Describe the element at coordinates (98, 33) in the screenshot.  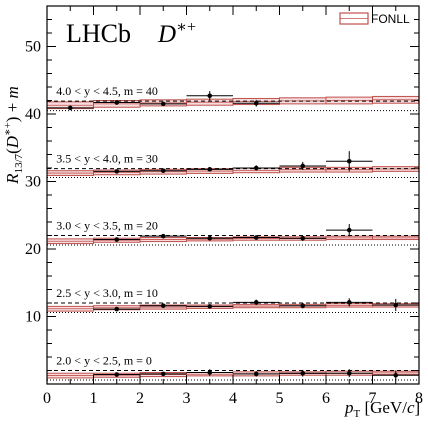
I see `experiment-label: LHCb` at that location.